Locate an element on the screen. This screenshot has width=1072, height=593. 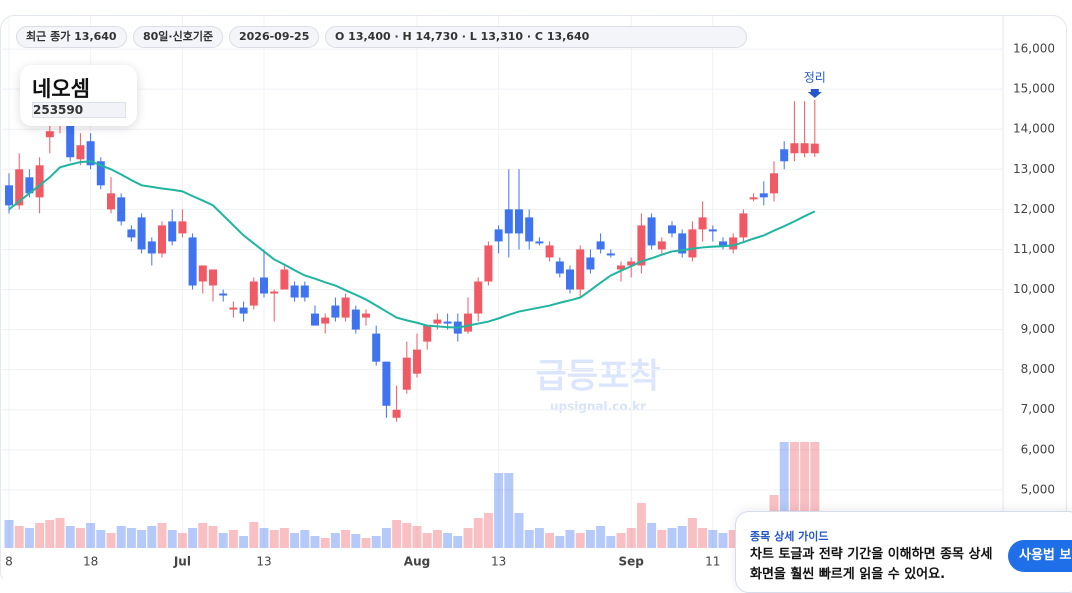
y-tick-label: 15,000 is located at coordinates (1034, 89).